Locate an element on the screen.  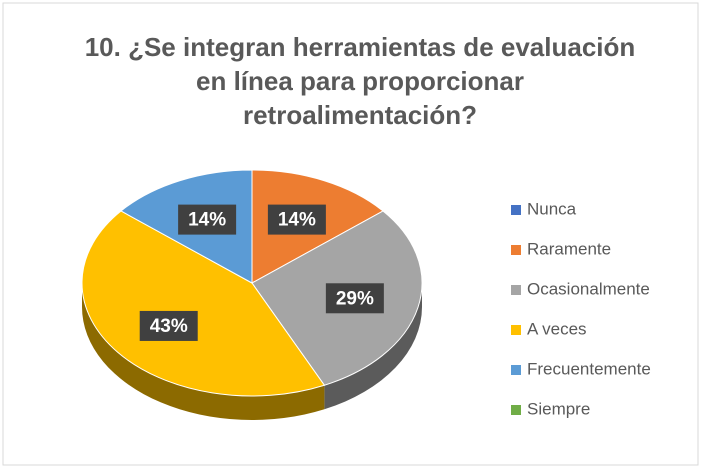
legend-label: A veces is located at coordinates (557, 328).